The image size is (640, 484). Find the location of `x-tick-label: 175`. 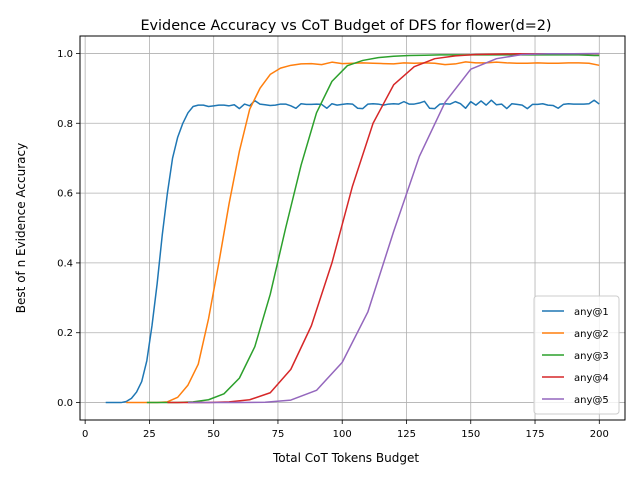

x-tick-label: 175 is located at coordinates (534, 434).